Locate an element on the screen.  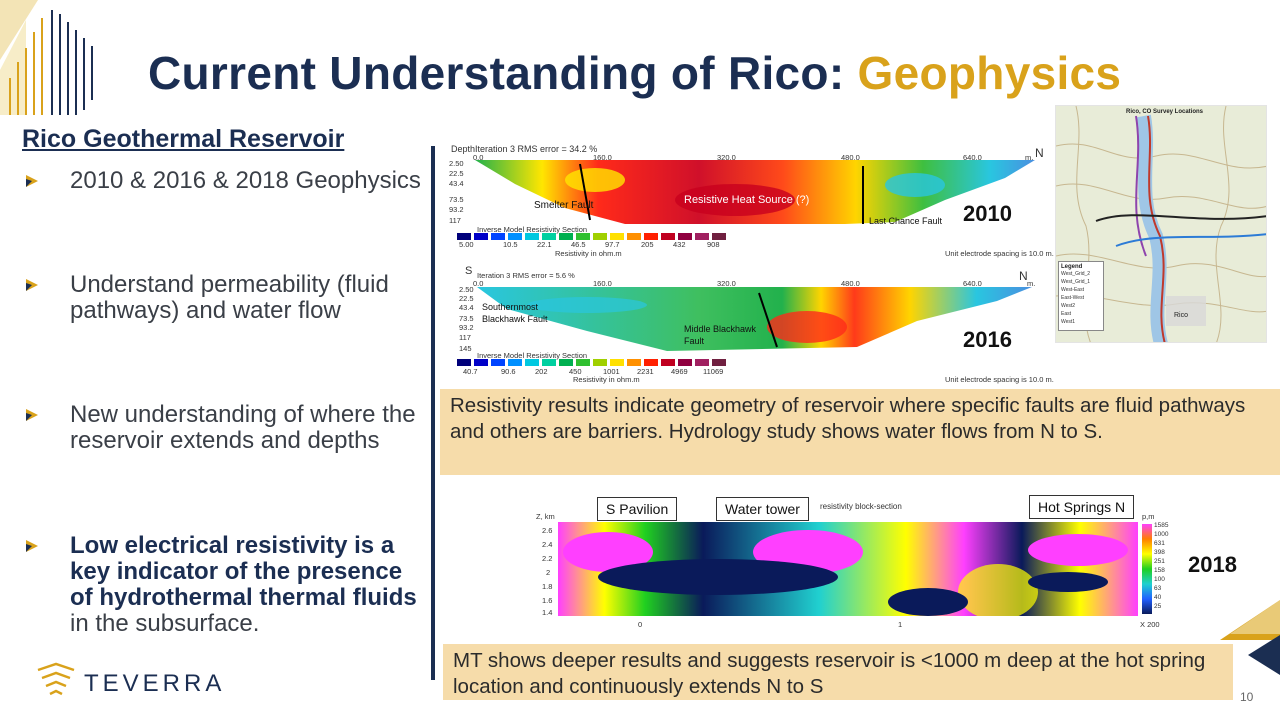
heat-source-label: Resistive Heat Source (?) is located at coordinates (747, 200).